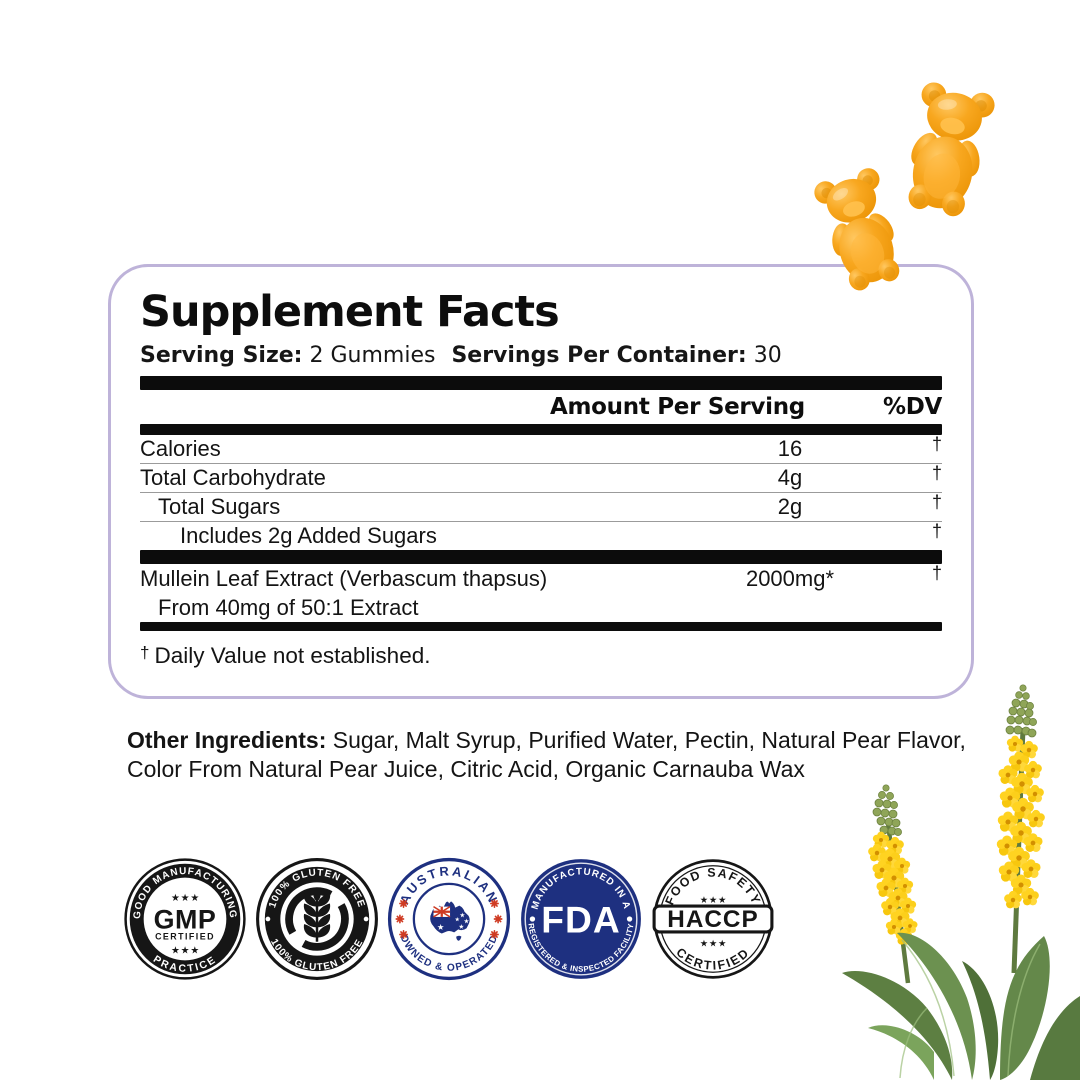  I want to click on gmp-stars-top: ★ ★ ★, so click(185, 897).